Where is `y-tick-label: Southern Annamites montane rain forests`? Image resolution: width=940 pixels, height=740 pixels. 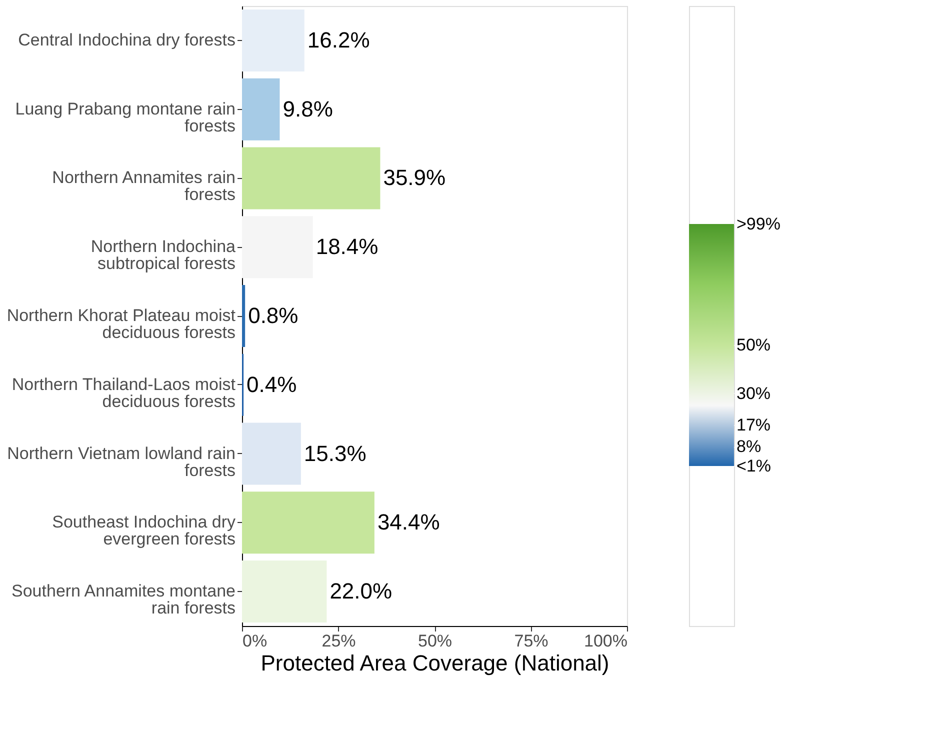 y-tick-label: Southern Annamites montane rain forests is located at coordinates (124, 600).